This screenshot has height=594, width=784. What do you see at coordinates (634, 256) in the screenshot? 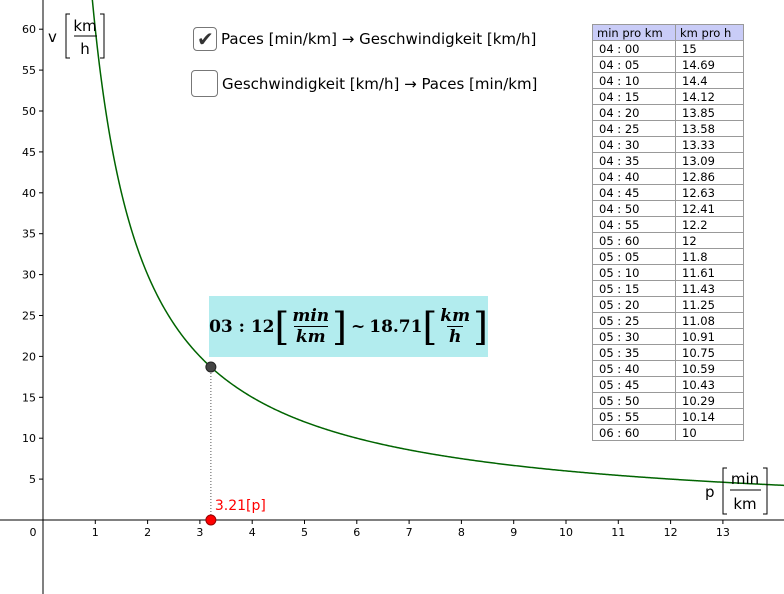
I see `pace-cell: 05` at bounding box center [634, 256].